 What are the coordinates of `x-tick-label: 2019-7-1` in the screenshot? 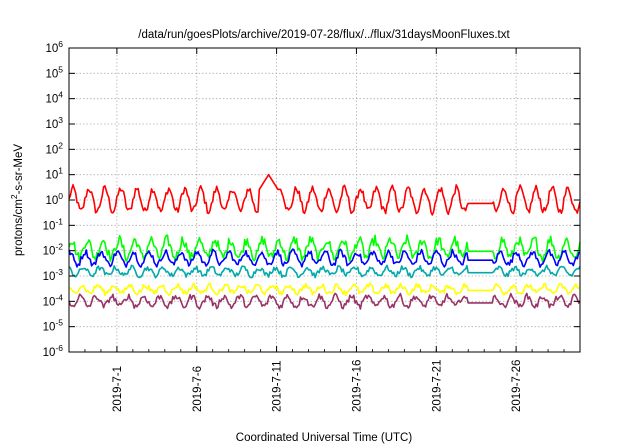 It's located at (118, 389).